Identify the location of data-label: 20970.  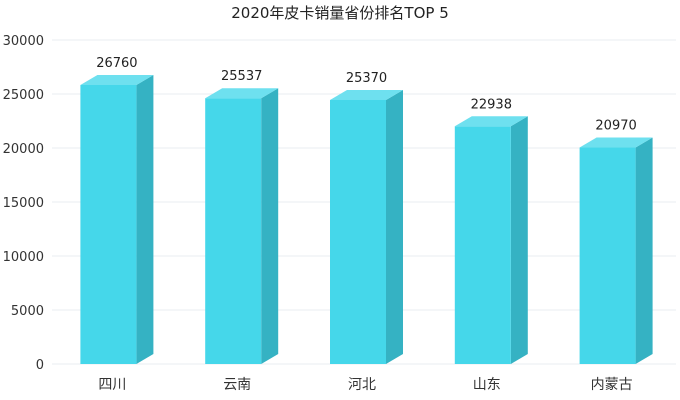
(615, 126).